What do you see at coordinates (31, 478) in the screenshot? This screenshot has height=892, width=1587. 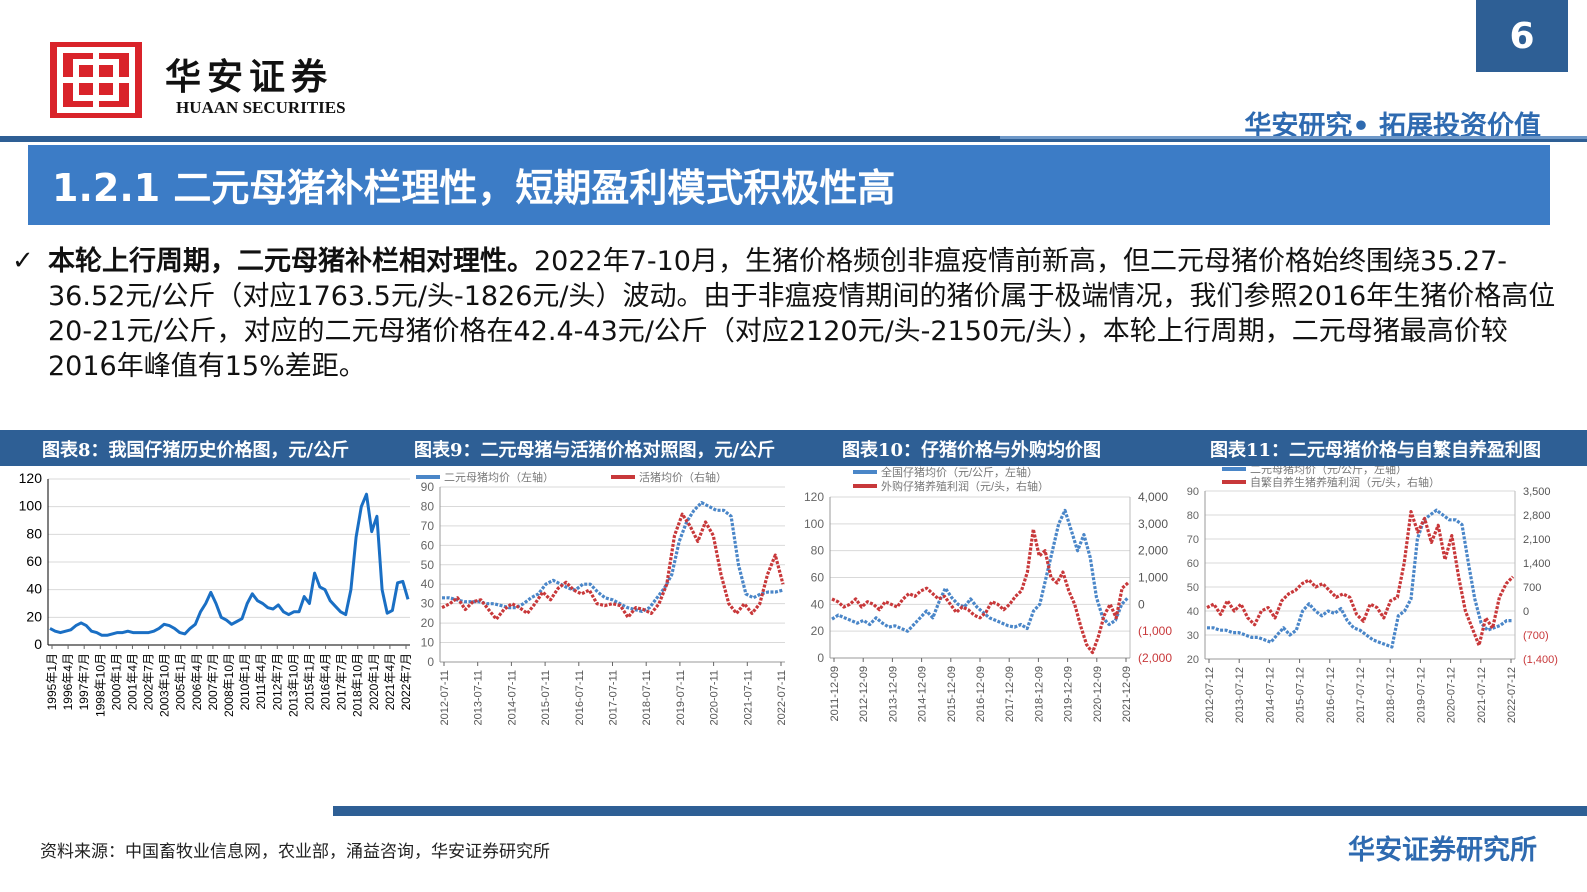 I see `y-tick-label: 120` at bounding box center [31, 478].